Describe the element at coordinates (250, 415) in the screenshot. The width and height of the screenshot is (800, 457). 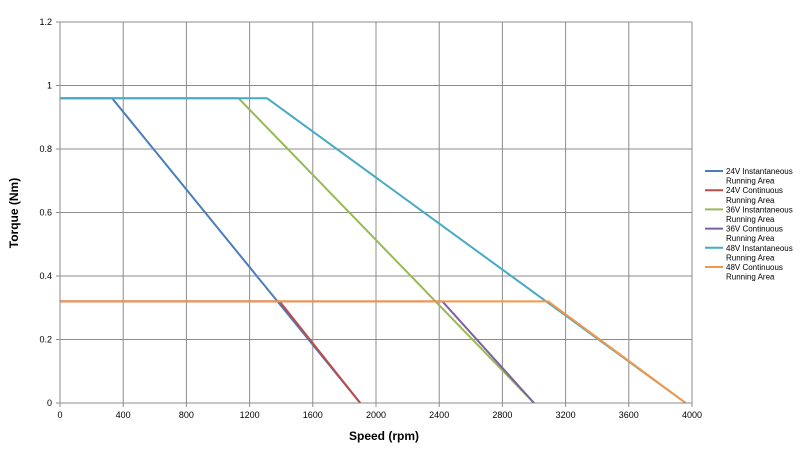
I see `x-tick-label: 1200` at that location.